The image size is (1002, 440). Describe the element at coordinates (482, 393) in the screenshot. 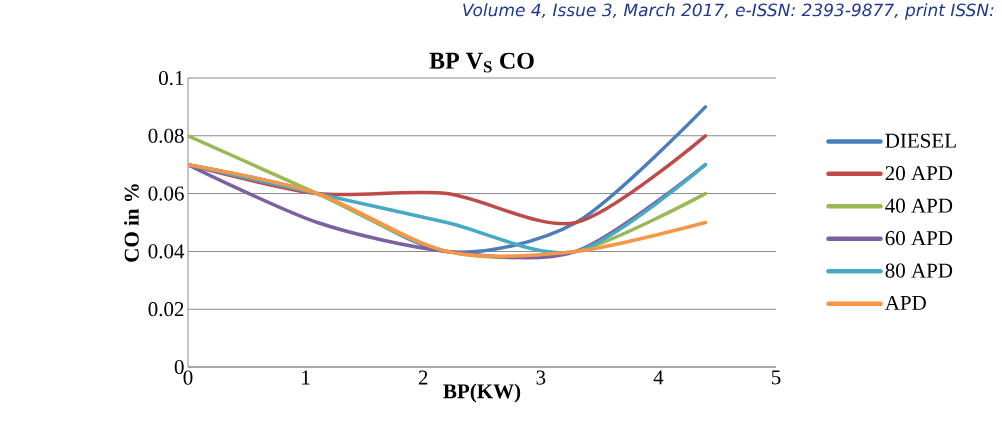

I see `x-axis-title: BP(KW)` at that location.